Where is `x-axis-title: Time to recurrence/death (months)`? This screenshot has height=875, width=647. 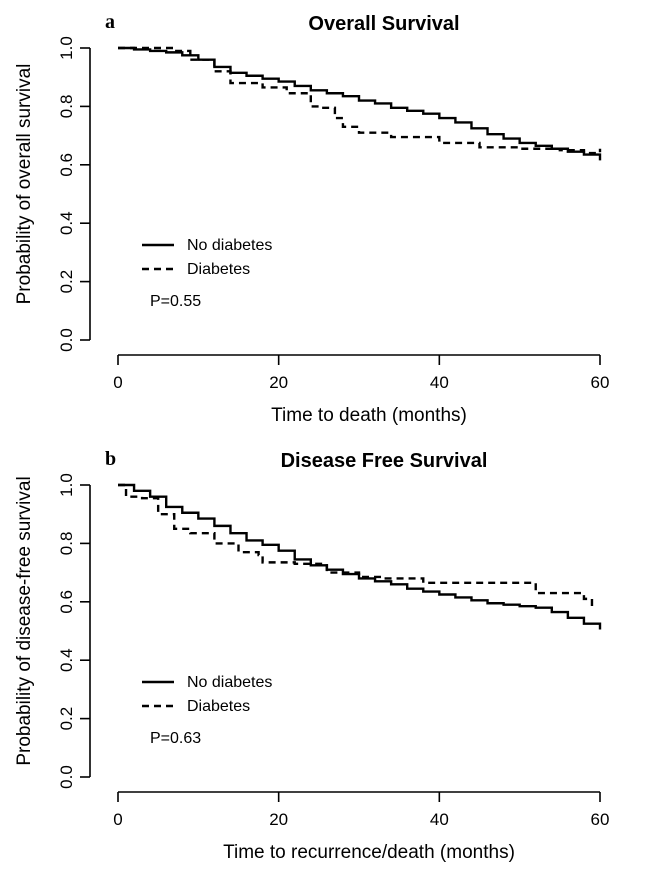 x-axis-title: Time to recurrence/death (months) is located at coordinates (369, 852).